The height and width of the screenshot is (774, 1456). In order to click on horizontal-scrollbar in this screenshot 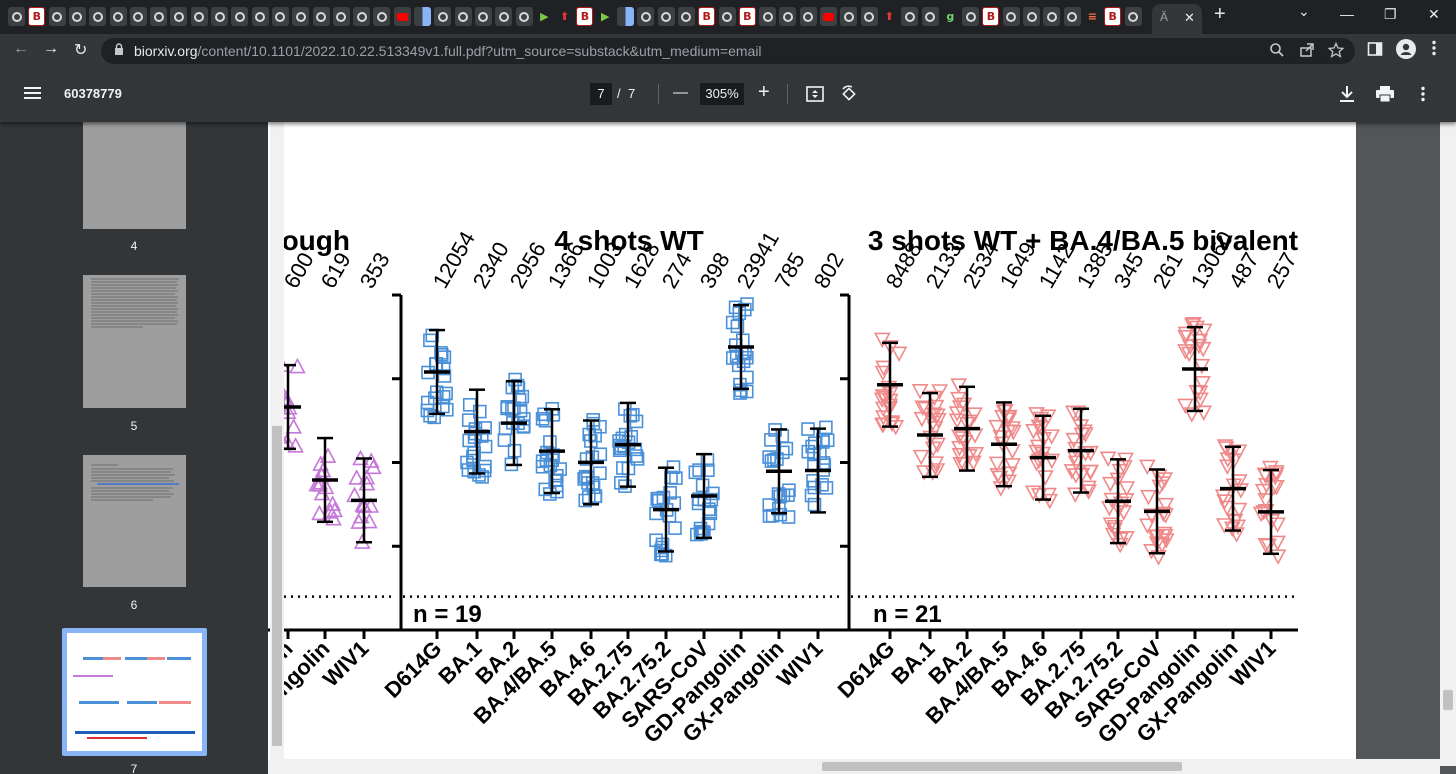, I will do `click(854, 766)`.